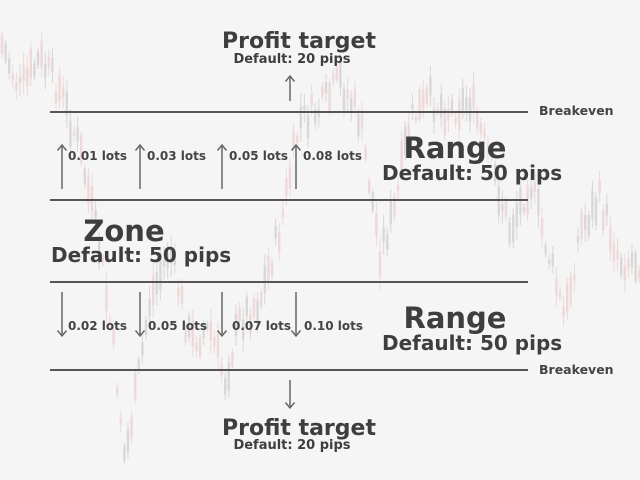  Describe the element at coordinates (299, 428) in the screenshot. I see `bottom-profit-target-label: Profit target` at that location.